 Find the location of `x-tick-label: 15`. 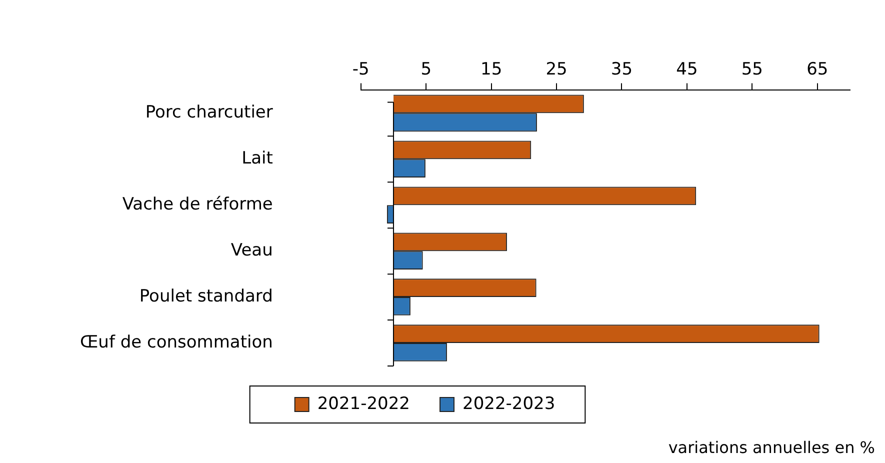

x-tick-label: 15 is located at coordinates (491, 69).